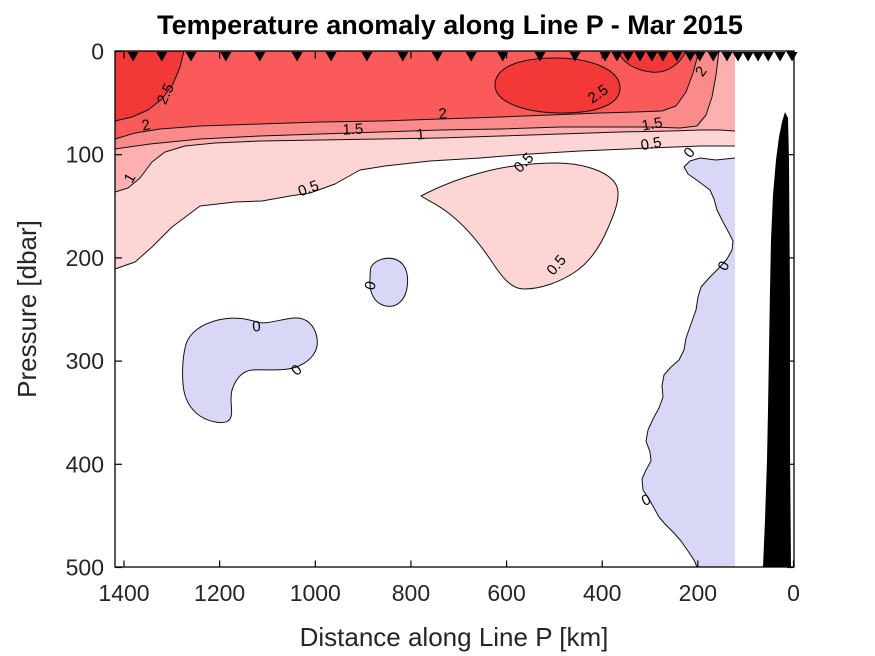 The height and width of the screenshot is (656, 875). Describe the element at coordinates (454, 637) in the screenshot. I see `x-axis-label: Distance along Line P [km]` at that location.